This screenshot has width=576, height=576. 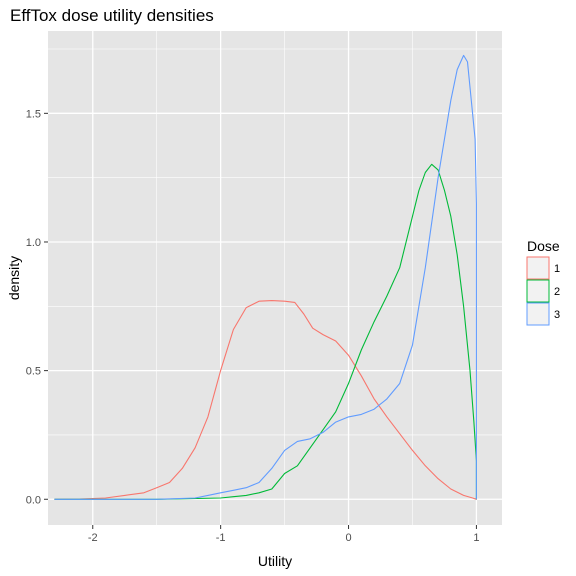 What do you see at coordinates (275, 561) in the screenshot?
I see `x-axis-label: Utility` at bounding box center [275, 561].